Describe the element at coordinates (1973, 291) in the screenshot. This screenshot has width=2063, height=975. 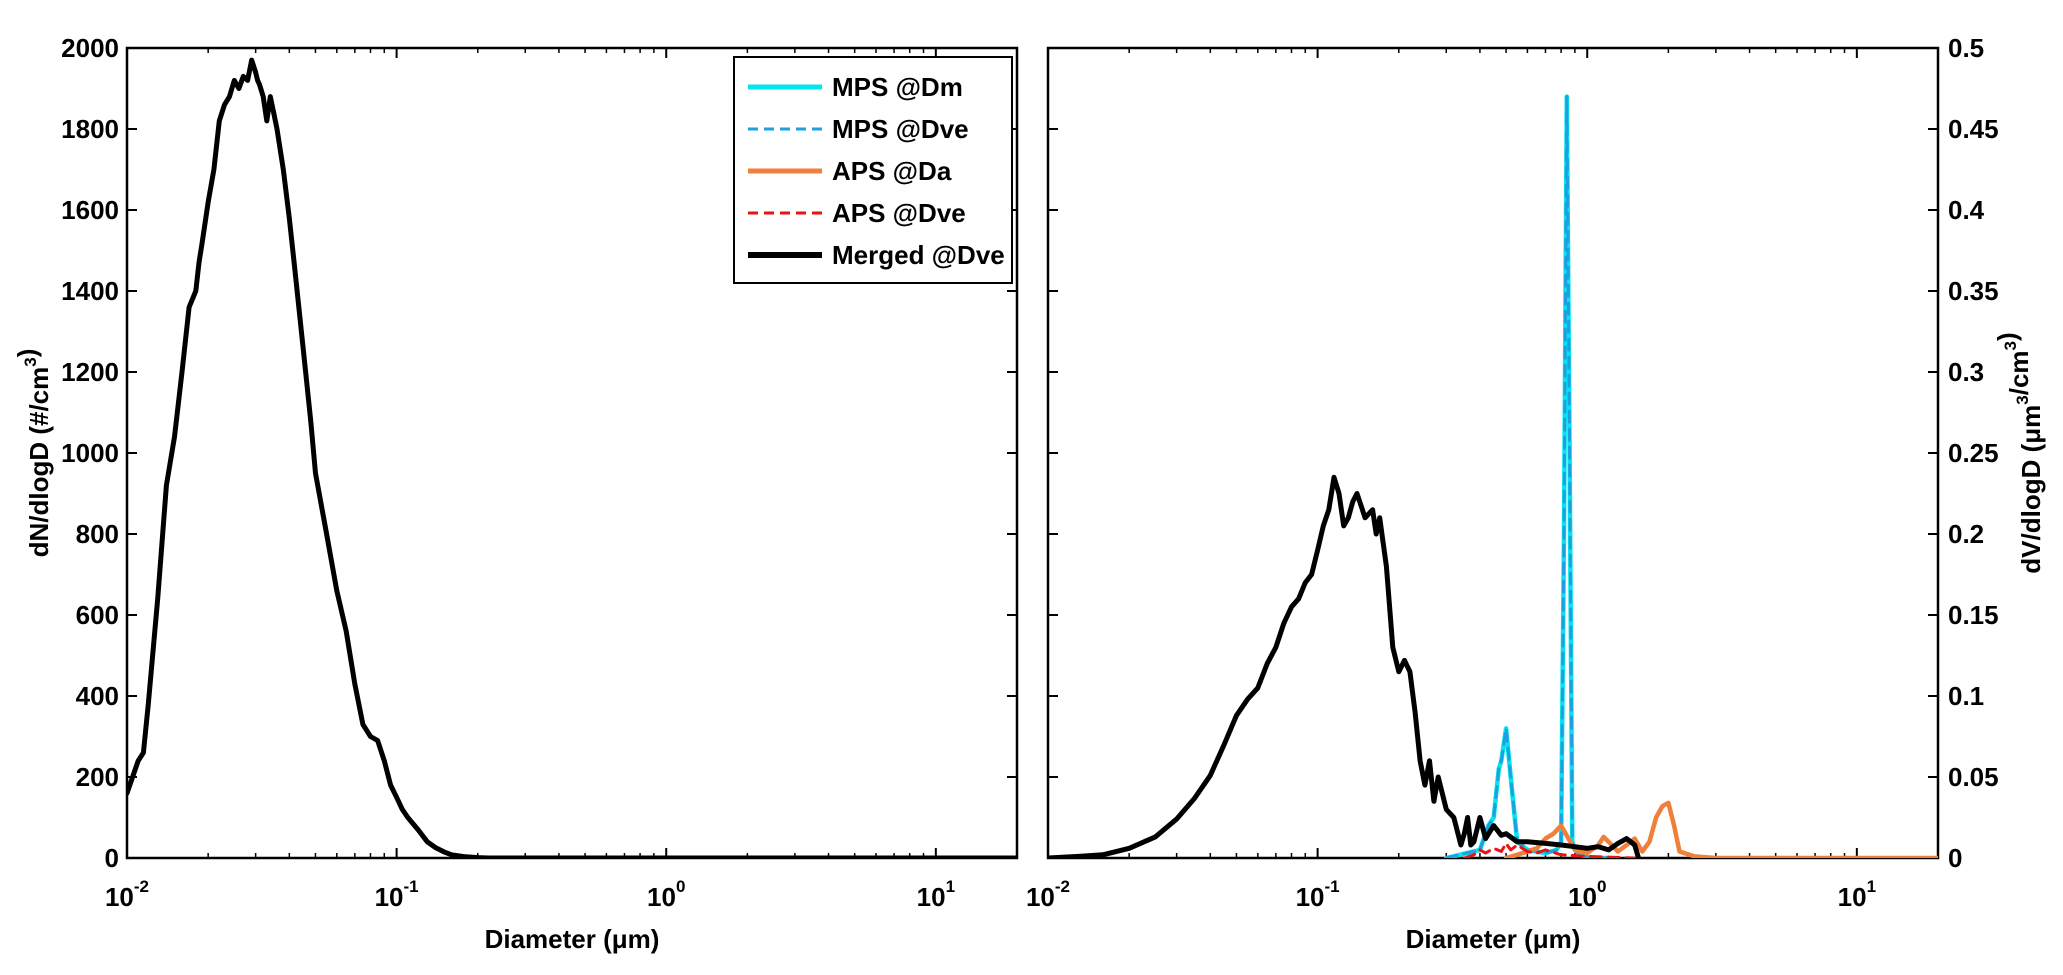
I see `y-tick-label: 0.35` at that location.